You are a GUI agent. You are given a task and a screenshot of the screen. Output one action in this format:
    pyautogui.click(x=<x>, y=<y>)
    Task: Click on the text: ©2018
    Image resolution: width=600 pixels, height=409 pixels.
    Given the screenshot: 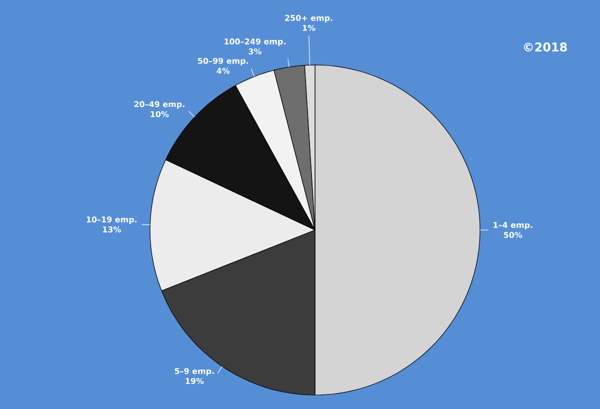 What is the action you would take?
    pyautogui.click(x=545, y=47)
    